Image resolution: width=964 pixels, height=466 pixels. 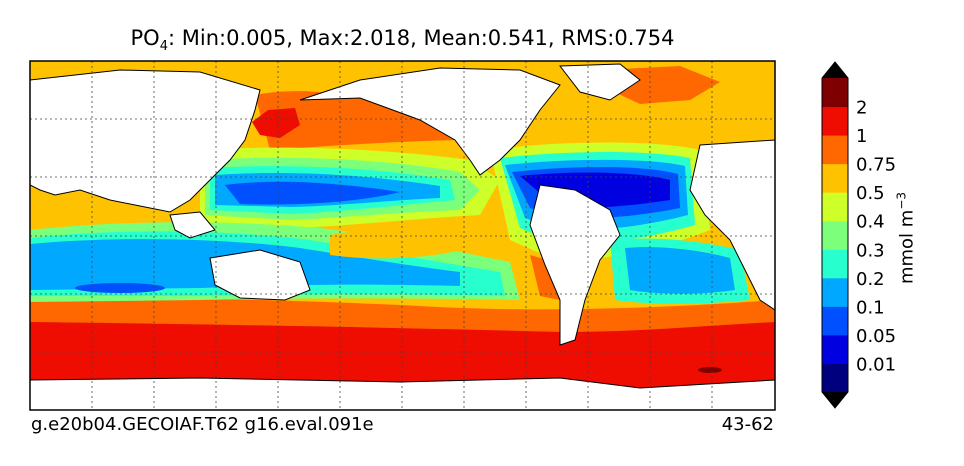 What do you see at coordinates (870, 250) in the screenshot?
I see `colorbar-tick-label: 0.3` at bounding box center [870, 250].